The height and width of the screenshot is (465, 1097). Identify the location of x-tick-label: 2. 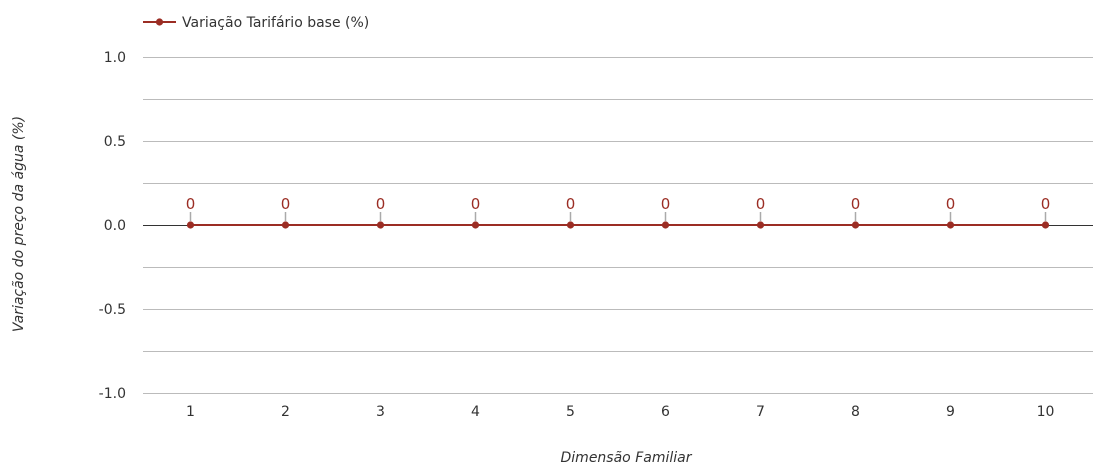
(285, 412).